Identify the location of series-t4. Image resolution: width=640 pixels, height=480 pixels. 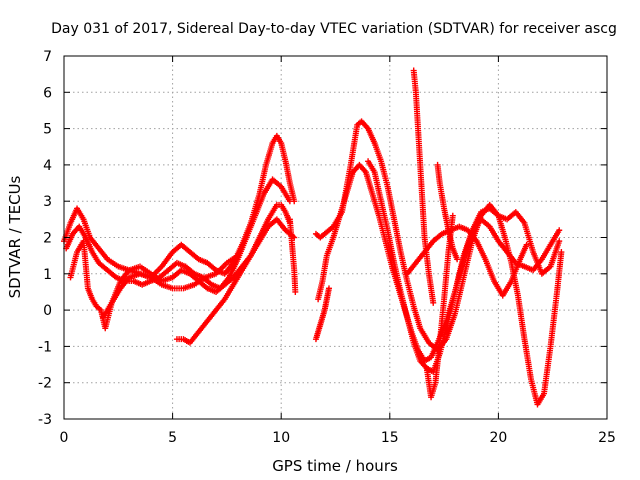
(233, 273).